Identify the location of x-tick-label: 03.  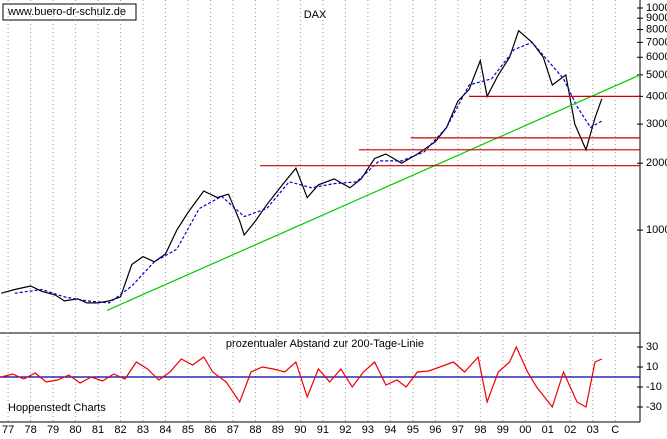
(593, 430).